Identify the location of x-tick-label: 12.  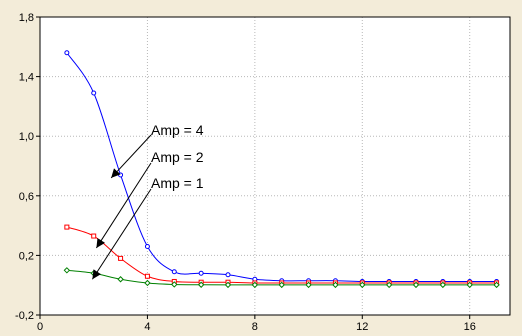
(362, 327).